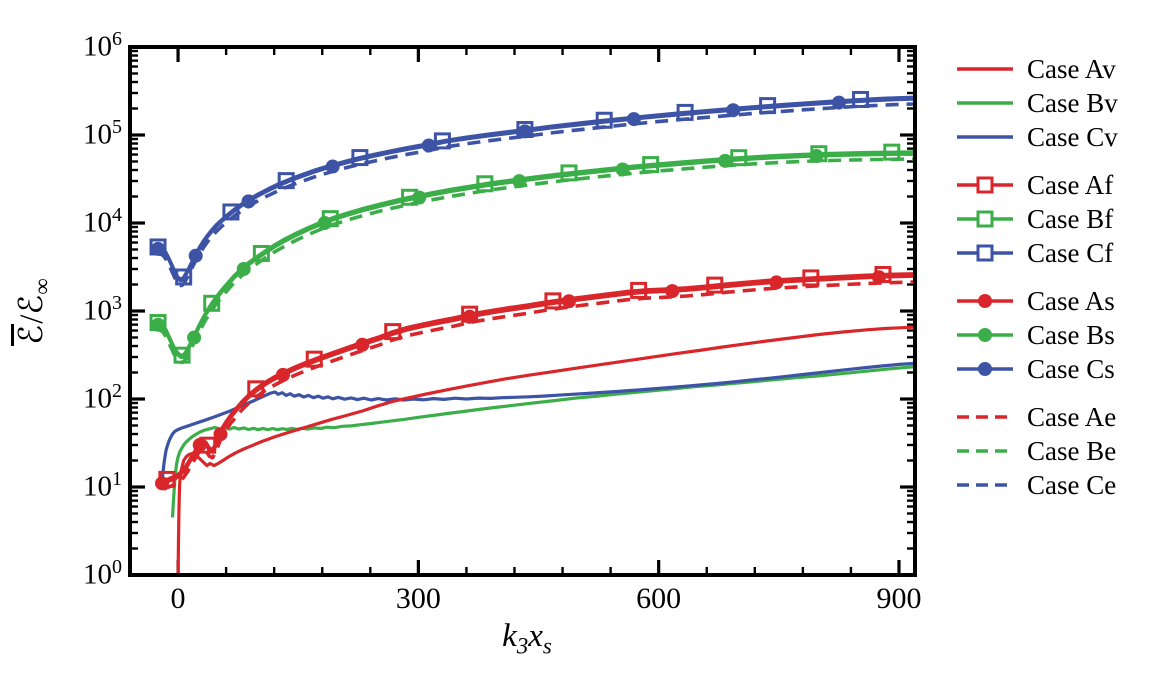 The width and height of the screenshot is (1152, 688). I want to click on legend-item-case-bf: Case Bf, so click(1037, 219).